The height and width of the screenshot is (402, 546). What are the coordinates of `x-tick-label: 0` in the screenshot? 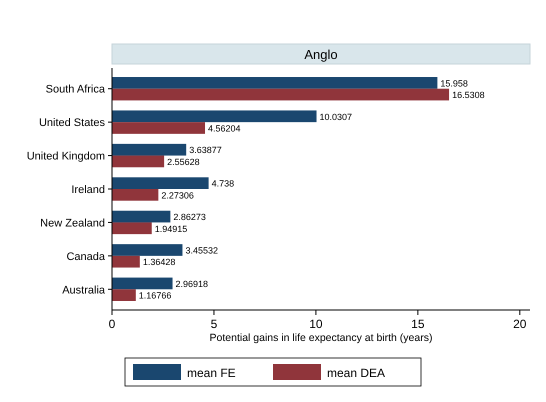 It's located at (112, 324).